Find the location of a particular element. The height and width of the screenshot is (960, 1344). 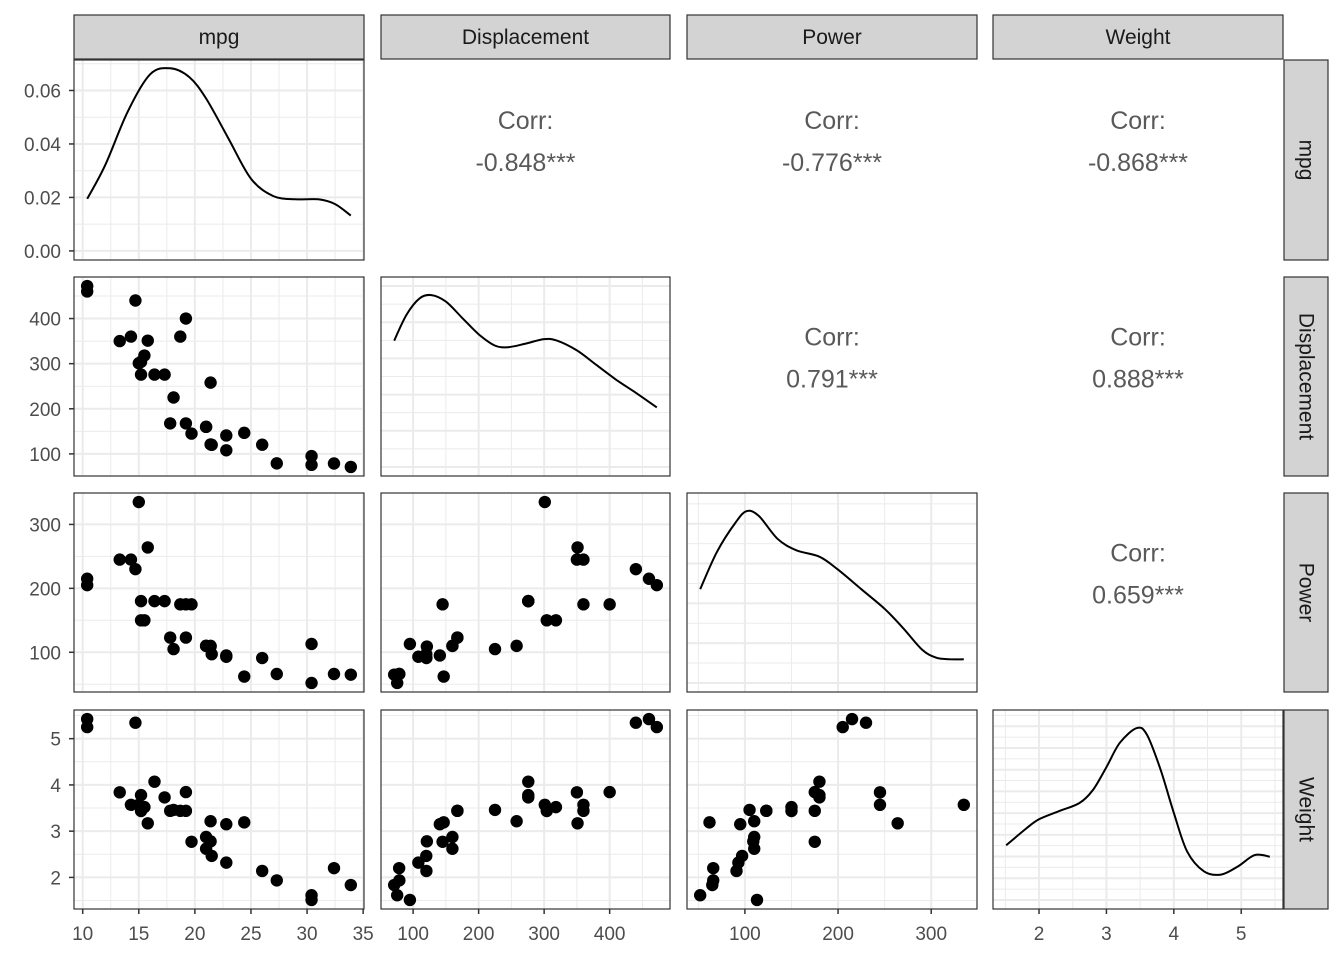

x-tick-label: 100 is located at coordinates (745, 934).